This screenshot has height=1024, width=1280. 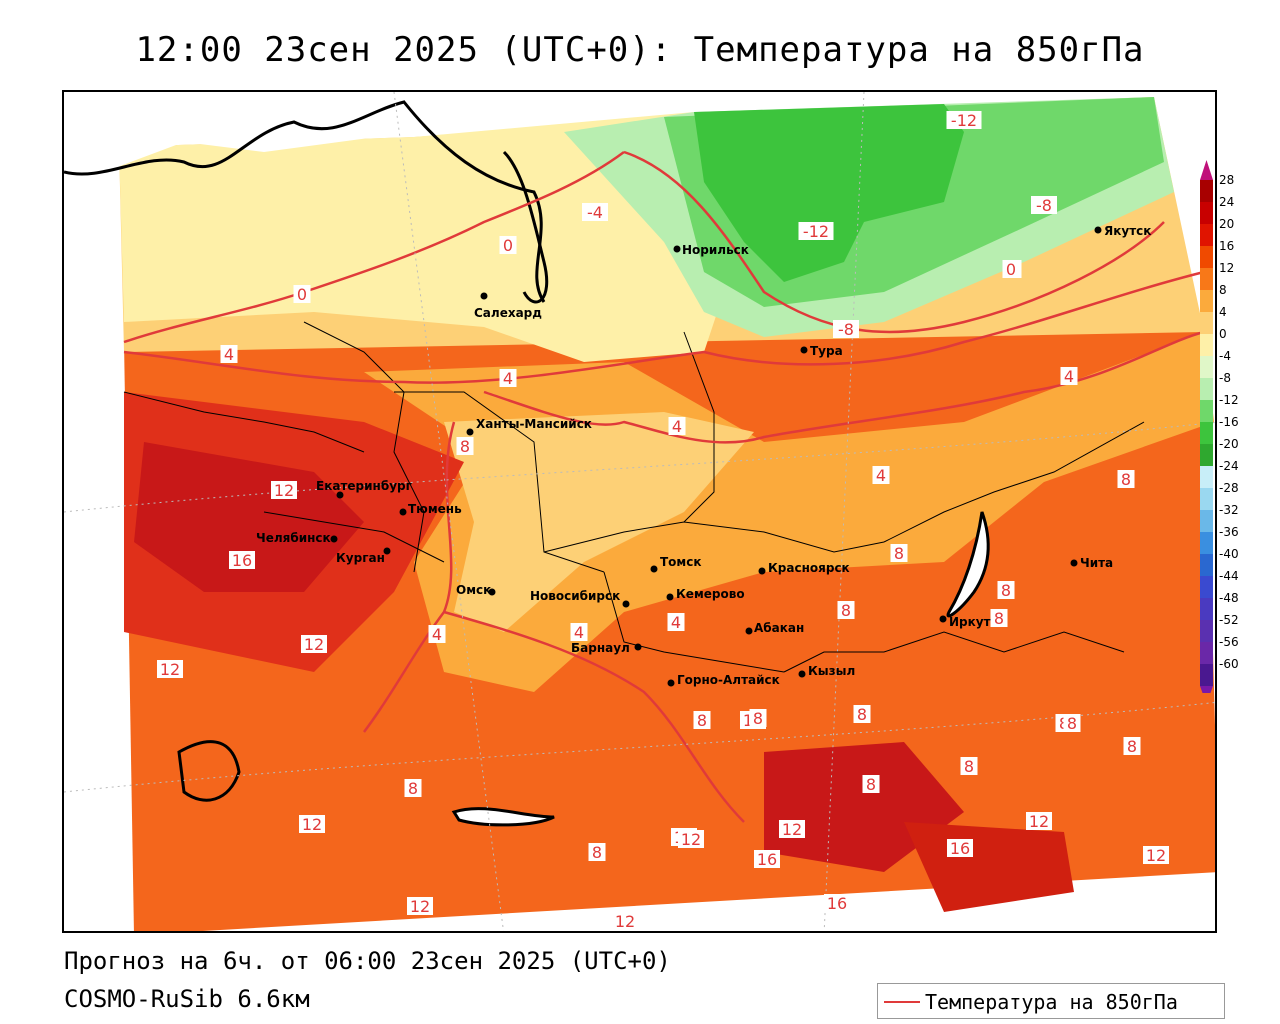 I want to click on svg-text: Горно-Алтайск, so click(x=728, y=680).